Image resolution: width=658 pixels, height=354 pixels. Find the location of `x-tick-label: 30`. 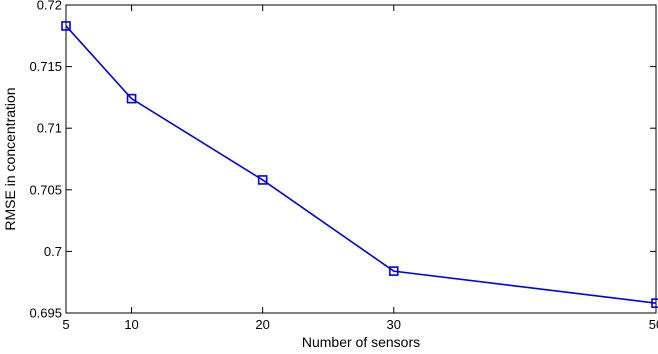

x-tick-label: 30 is located at coordinates (394, 324).